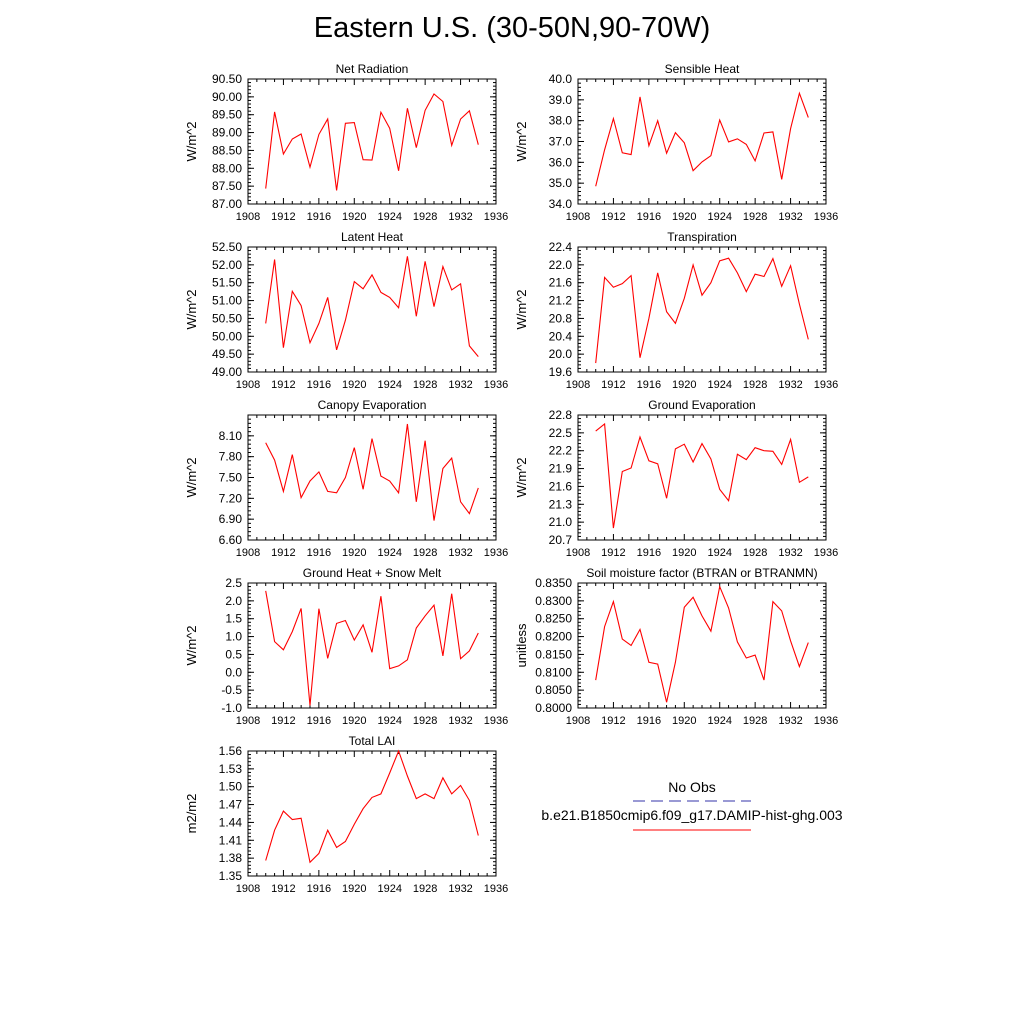 This screenshot has height=1024, width=1024. I want to click on y-tick-label: 39.0, so click(561, 100).